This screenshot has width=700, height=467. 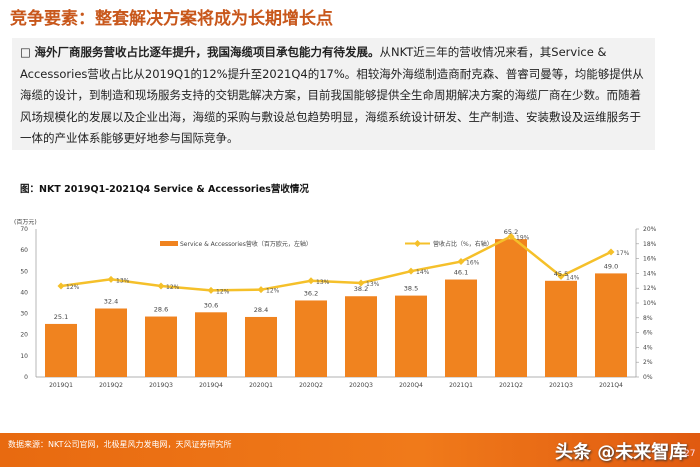 I want to click on y2-tick-label: 4%, so click(x=648, y=347).